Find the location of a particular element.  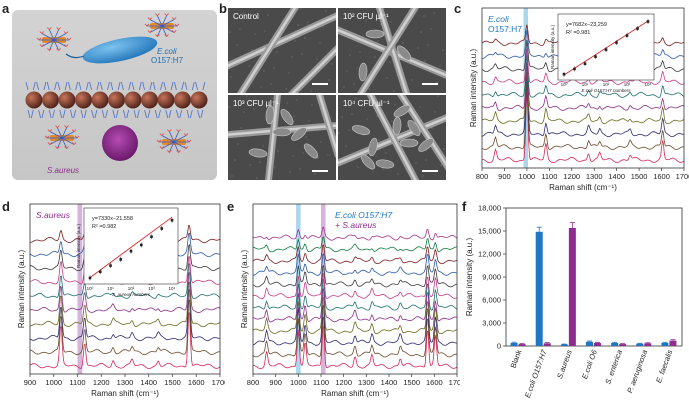

x-tick-label: 1700 is located at coordinates (682, 176).